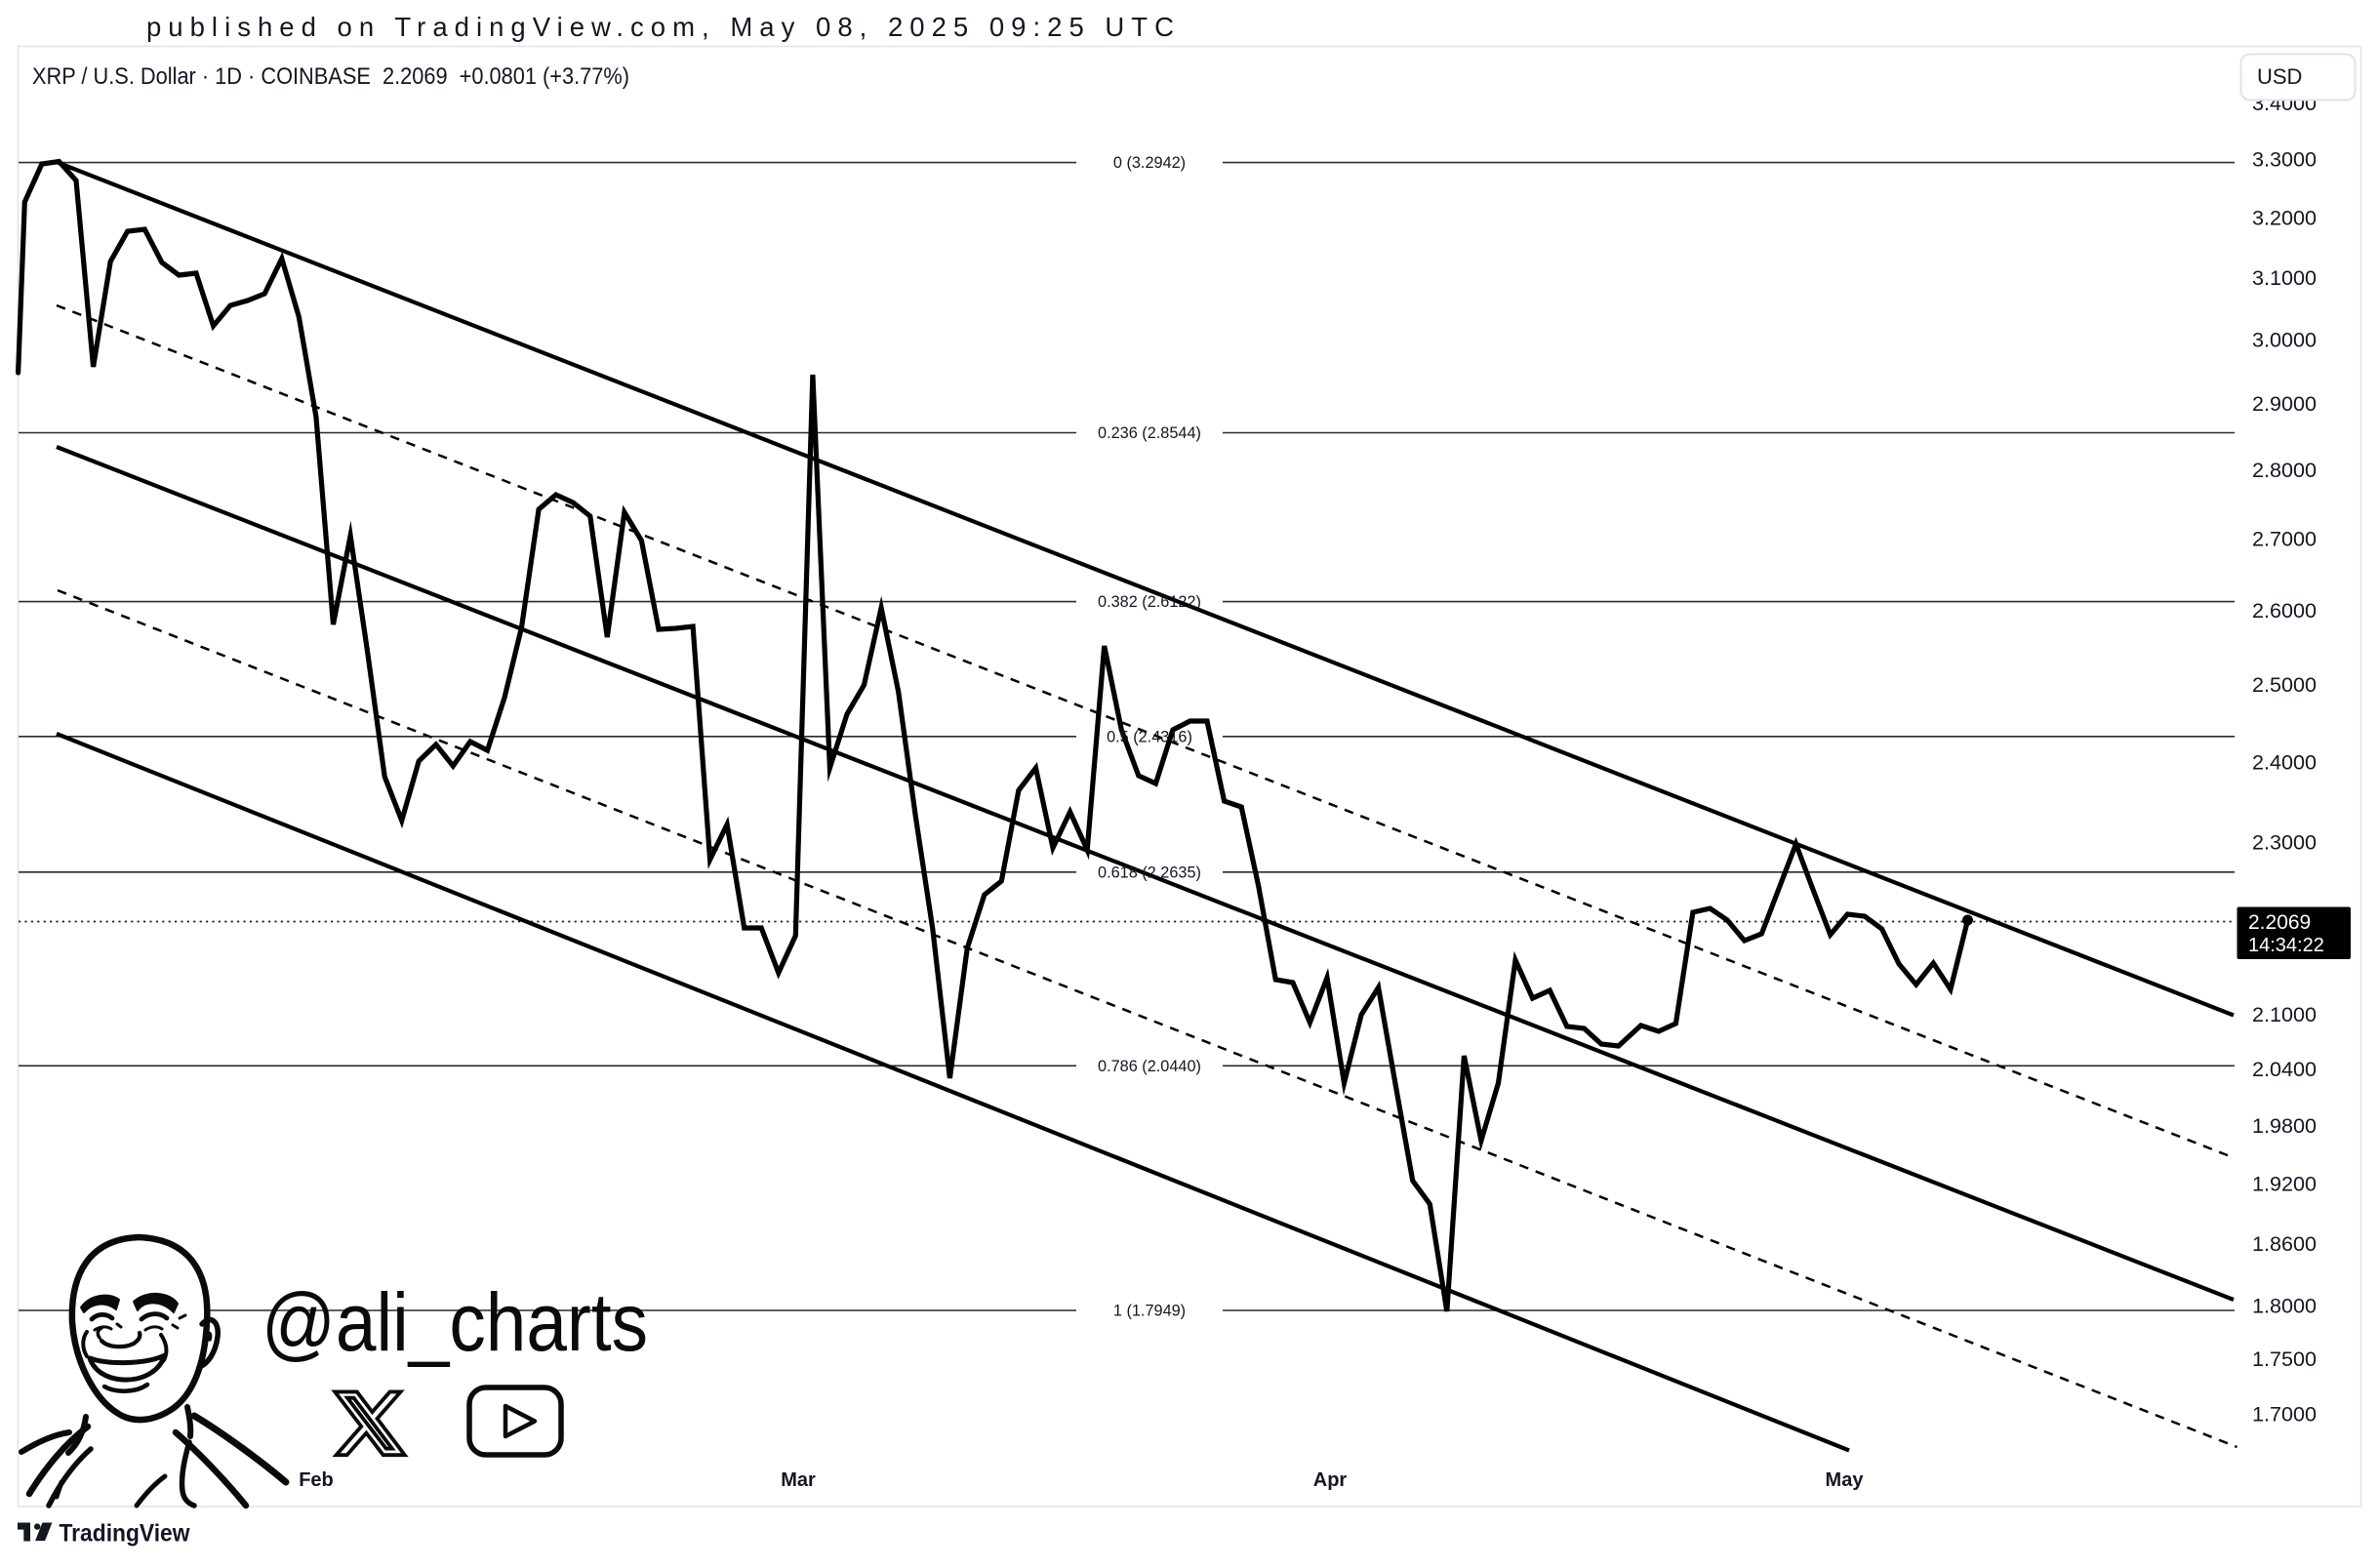 This screenshot has height=1568, width=2378. I want to click on svg-text: 1.7500, so click(2284, 1359).